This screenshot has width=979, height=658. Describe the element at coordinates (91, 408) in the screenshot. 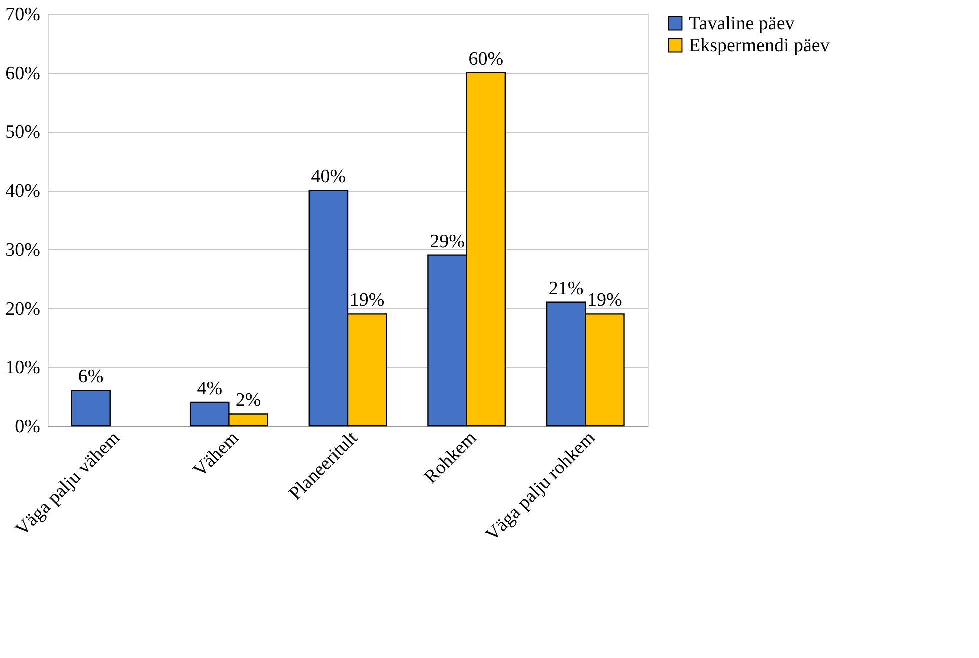

I see `bar` at that location.